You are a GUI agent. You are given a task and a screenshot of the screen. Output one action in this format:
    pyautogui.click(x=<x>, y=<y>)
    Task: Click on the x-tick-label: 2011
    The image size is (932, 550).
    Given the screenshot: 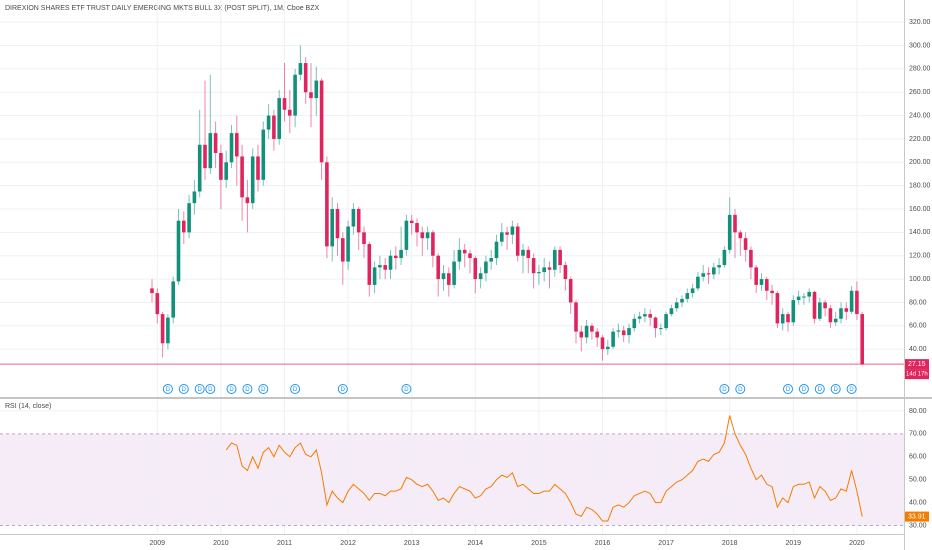 What is the action you would take?
    pyautogui.click(x=284, y=543)
    